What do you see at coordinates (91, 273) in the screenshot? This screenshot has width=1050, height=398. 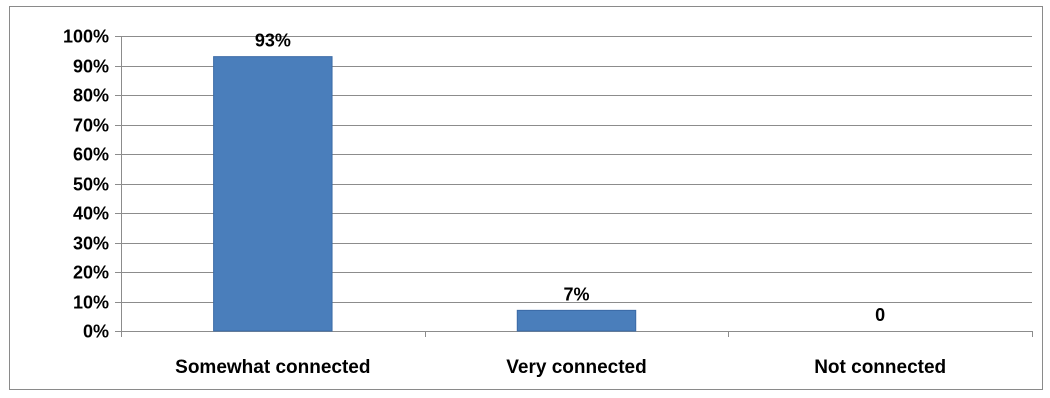 I see `y-tick-label: 20%` at bounding box center [91, 273].